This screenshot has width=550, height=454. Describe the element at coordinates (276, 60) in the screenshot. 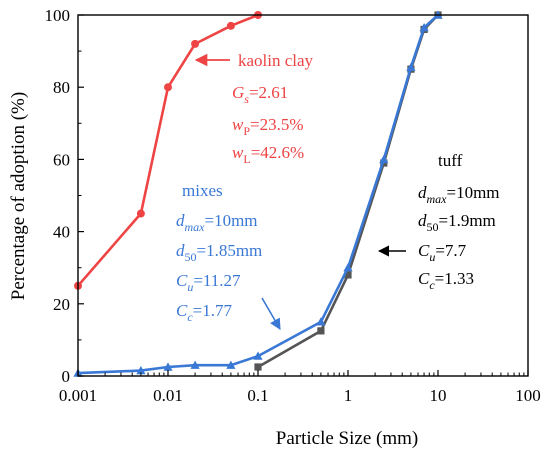

I see `kaolin-title: kaolin clay` at that location.